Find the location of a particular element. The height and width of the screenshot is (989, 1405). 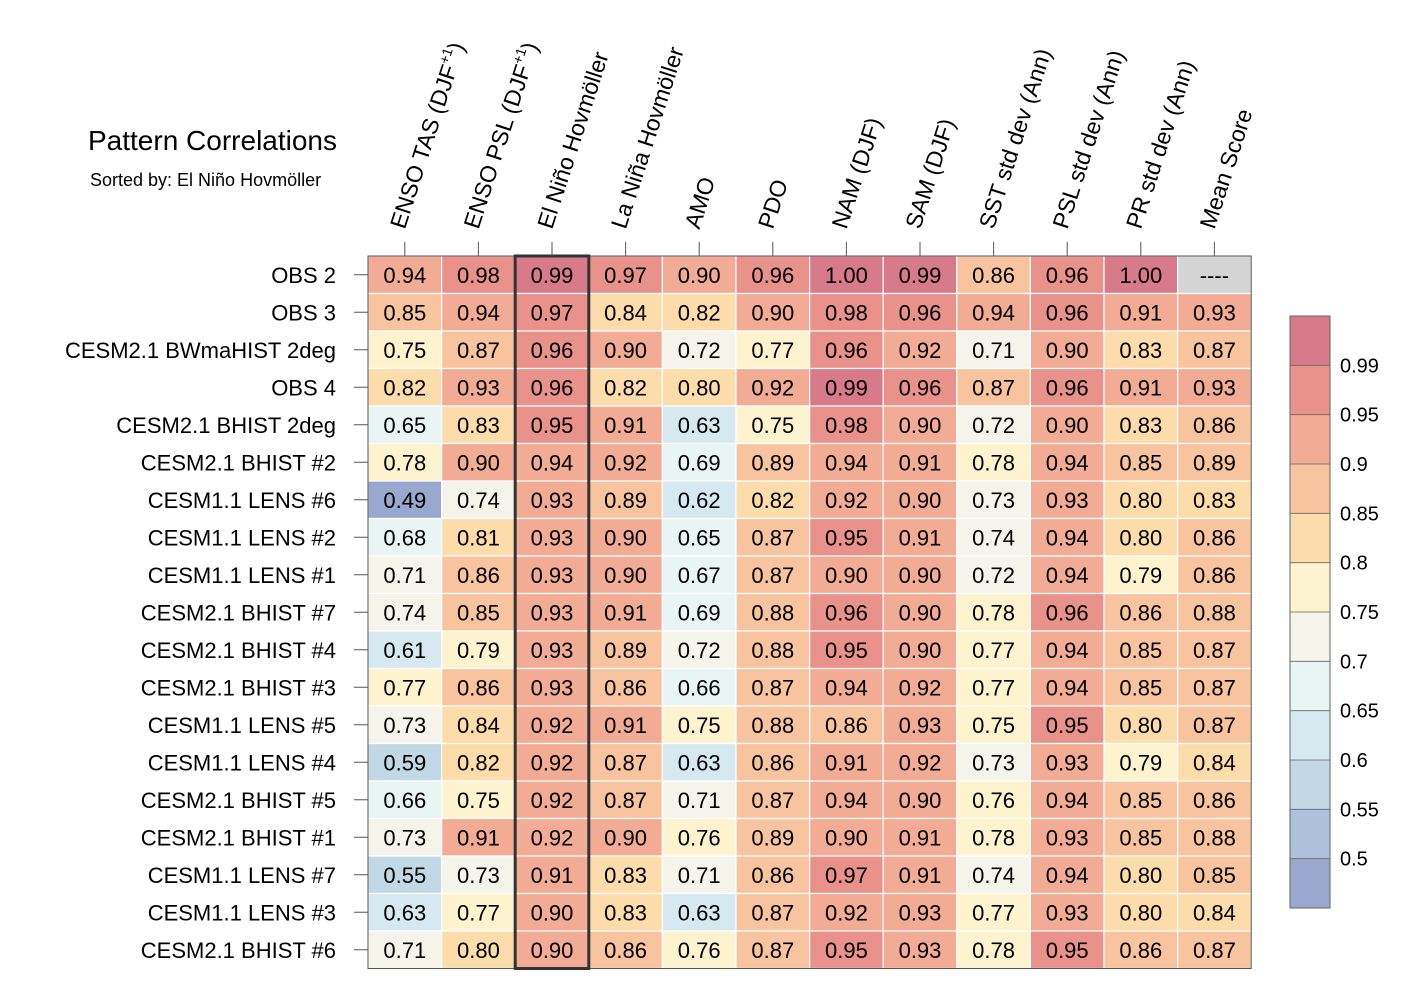

colorbar-tick-label: 0.65 is located at coordinates (1359, 712).